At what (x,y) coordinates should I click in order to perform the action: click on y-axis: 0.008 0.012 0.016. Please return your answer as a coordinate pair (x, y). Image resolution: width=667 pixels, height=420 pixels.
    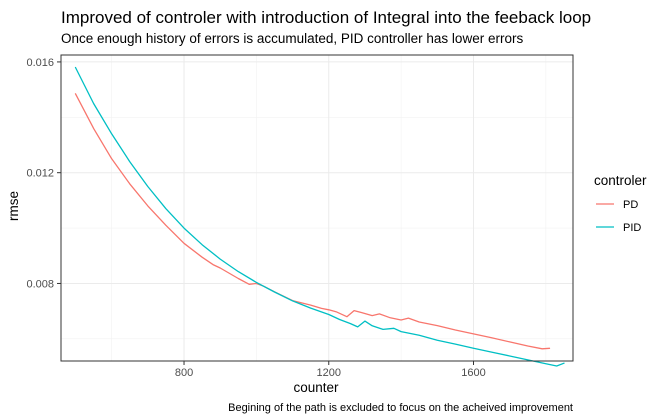
    Looking at the image, I should click on (43, 173).